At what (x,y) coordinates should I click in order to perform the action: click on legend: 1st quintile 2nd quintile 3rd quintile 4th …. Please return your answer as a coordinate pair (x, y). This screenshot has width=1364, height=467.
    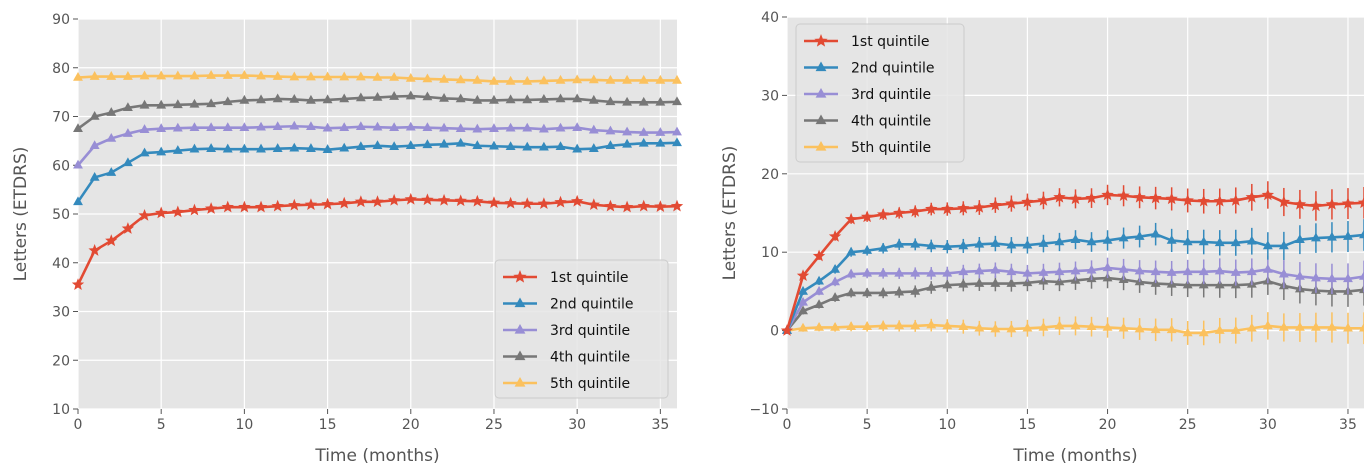
    Looking at the image, I should click on (880, 93).